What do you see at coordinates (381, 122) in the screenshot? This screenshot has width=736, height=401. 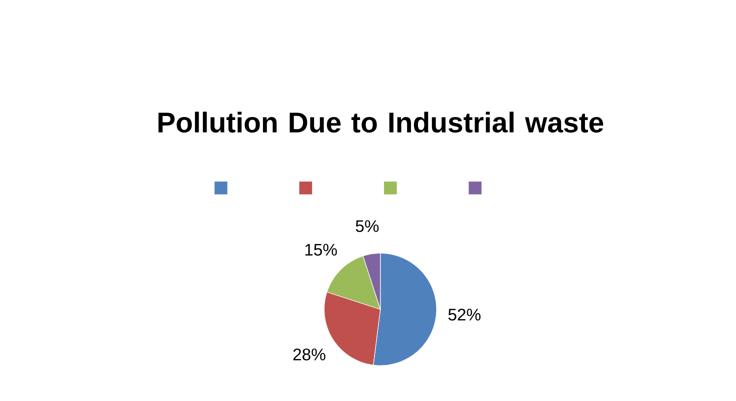 I see `chart-title: Pollution Due to Industrial waste` at bounding box center [381, 122].